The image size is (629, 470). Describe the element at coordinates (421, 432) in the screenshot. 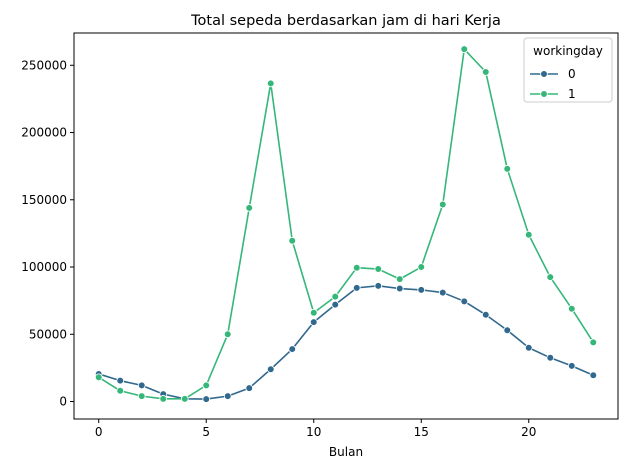

I see `x-tick-label: 15` at that location.